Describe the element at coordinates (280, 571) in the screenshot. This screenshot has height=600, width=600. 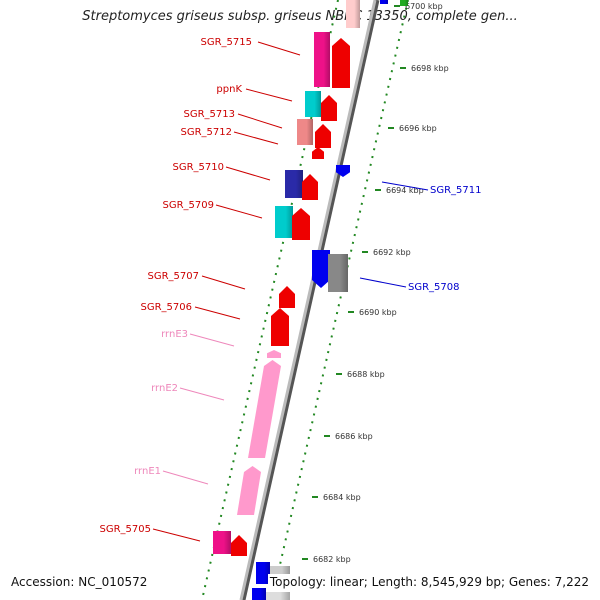
I see `gene-bottom-grey` at that location.